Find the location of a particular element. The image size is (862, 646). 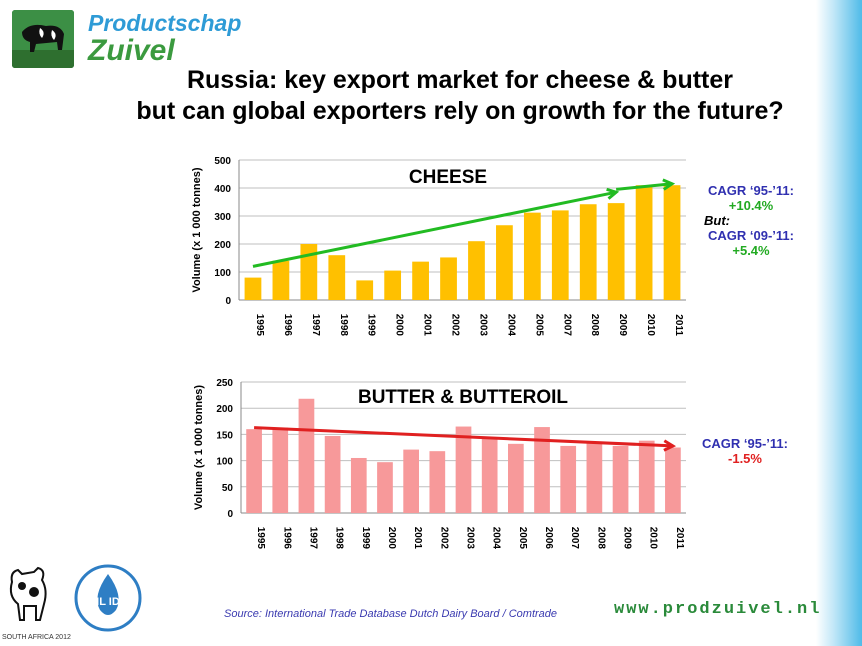

fil-idf-logo-icon: FIL IDF is located at coordinates (108, 598).